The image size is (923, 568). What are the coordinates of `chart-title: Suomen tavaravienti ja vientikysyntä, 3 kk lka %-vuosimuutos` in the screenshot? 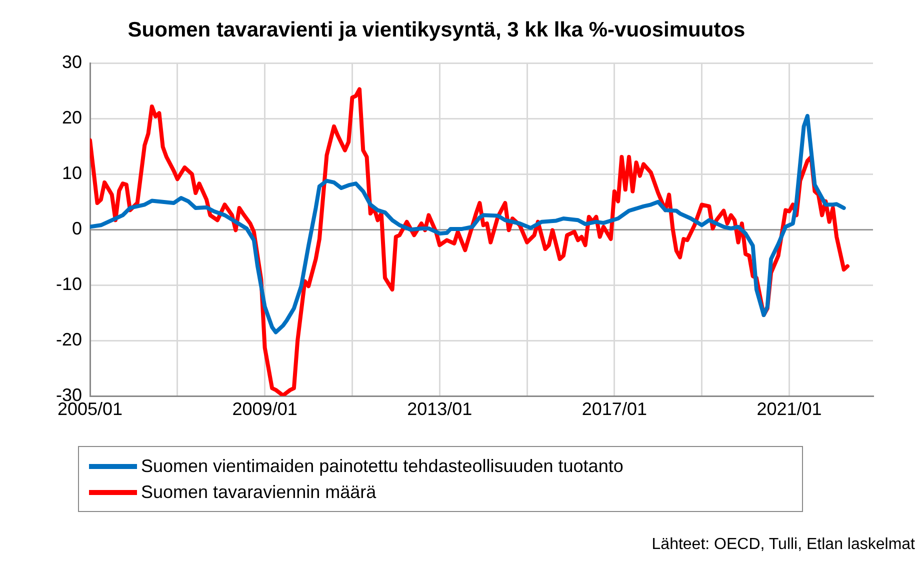 It's located at (437, 30).